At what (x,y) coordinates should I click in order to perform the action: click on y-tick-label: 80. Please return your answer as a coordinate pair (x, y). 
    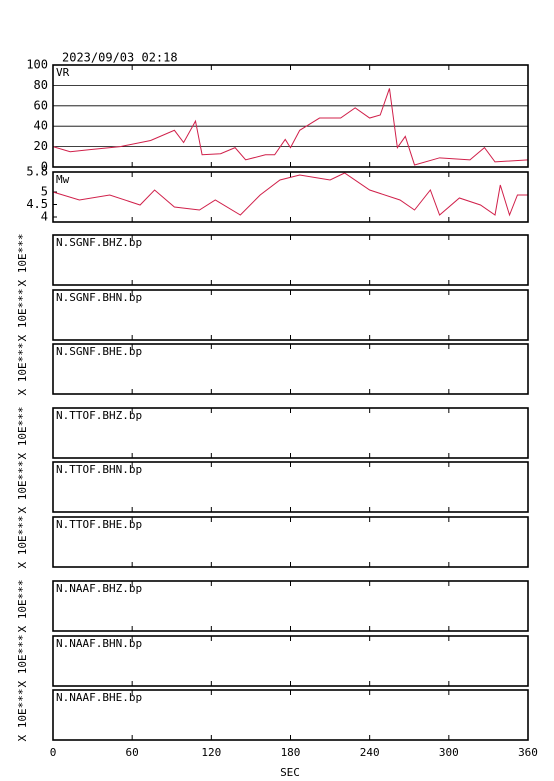
    Looking at the image, I should click on (41, 85).